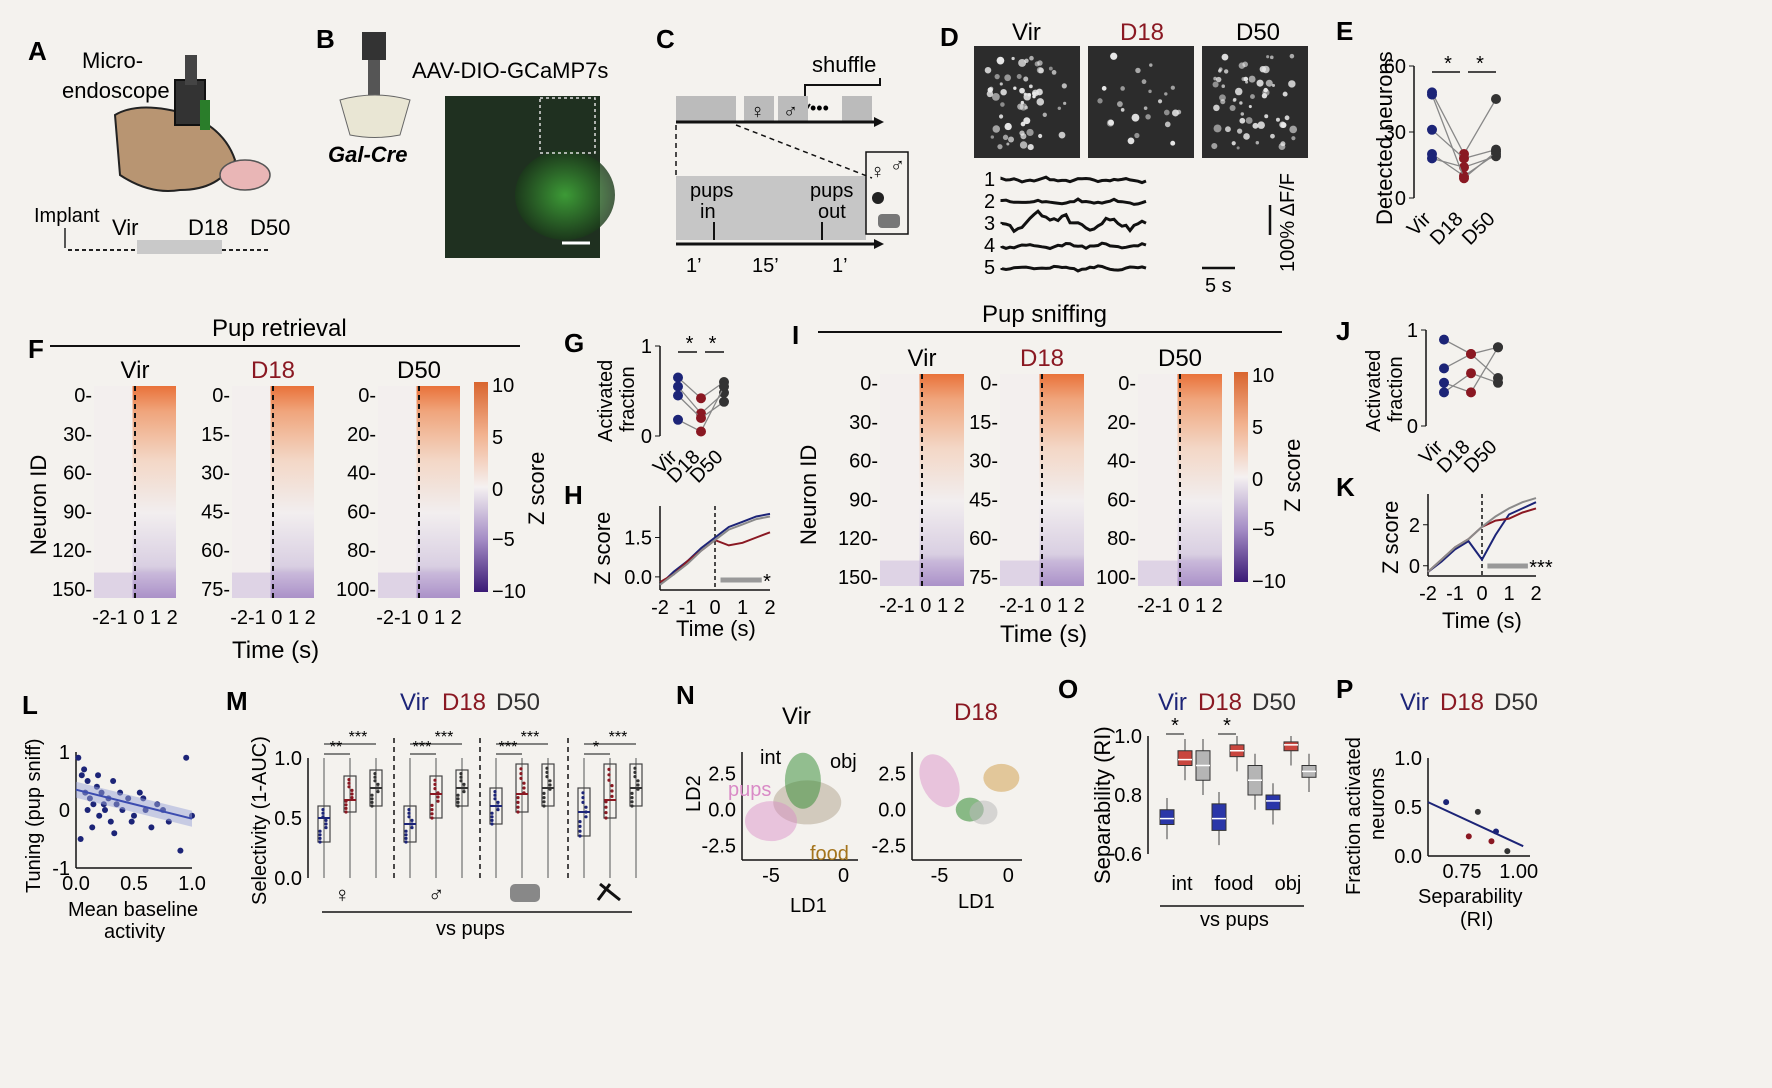  Describe the element at coordinates (574, 343) in the screenshot. I see `panel-letter: G` at that location.